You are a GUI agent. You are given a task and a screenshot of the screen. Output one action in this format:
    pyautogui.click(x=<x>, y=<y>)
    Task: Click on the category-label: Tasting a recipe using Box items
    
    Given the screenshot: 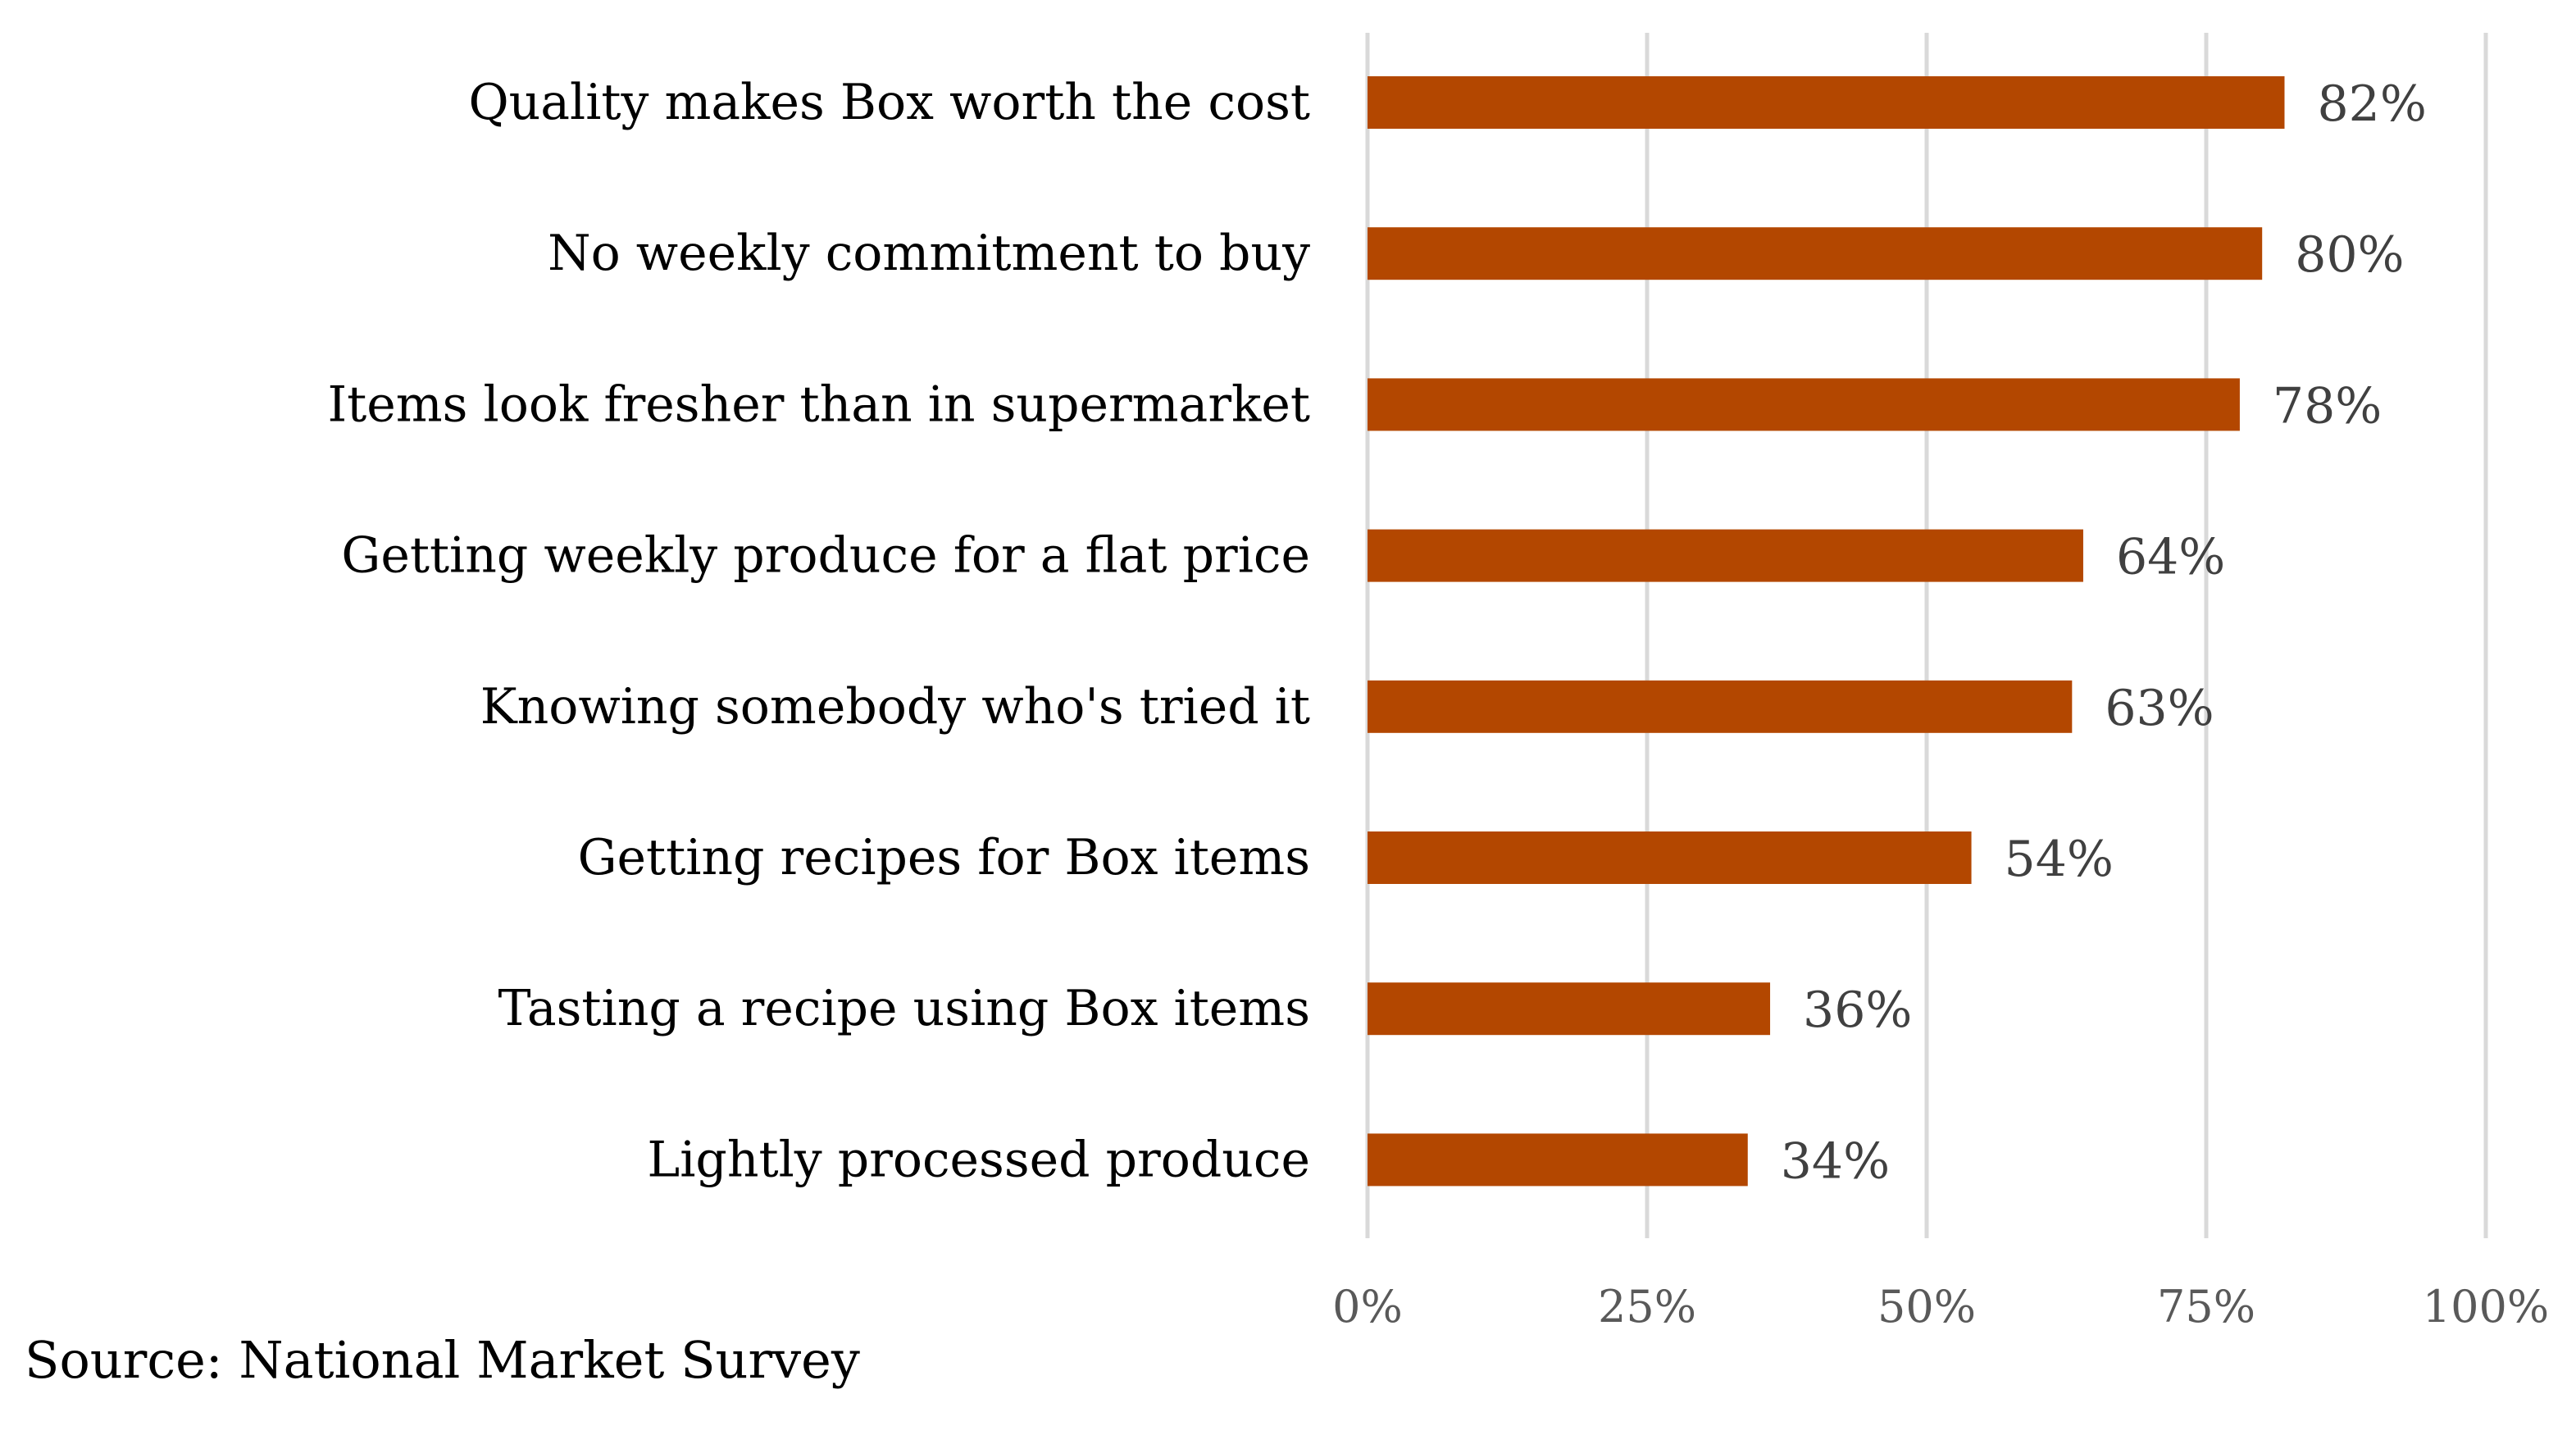 What is the action you would take?
    pyautogui.click(x=904, y=1008)
    